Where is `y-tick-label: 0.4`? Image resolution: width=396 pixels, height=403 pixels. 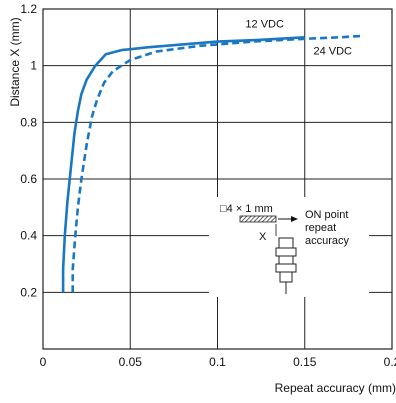 y-tick-label: 0.4 is located at coordinates (28, 236).